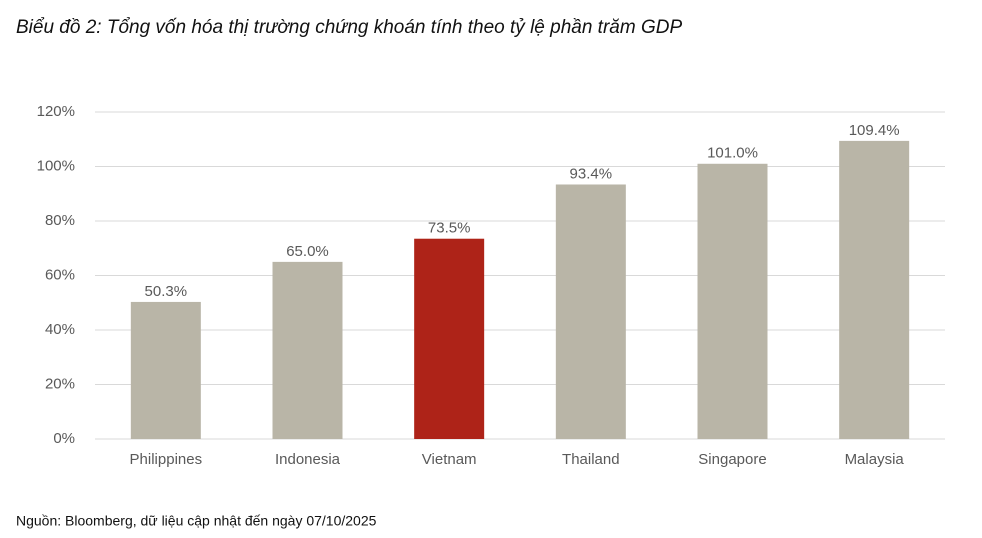 The width and height of the screenshot is (982, 538). I want to click on y-tick-label: 120%, so click(56, 111).